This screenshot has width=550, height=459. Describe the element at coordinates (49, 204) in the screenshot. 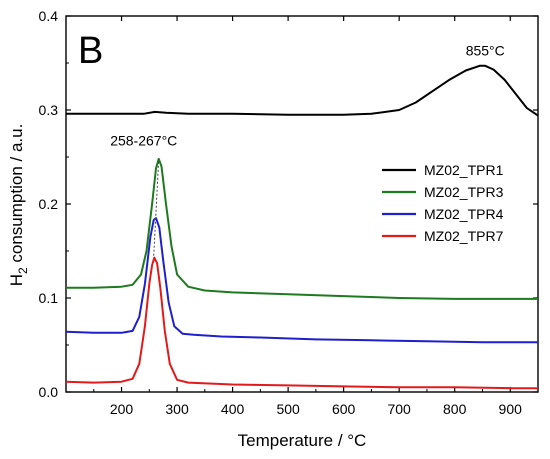

I see `y-tick-label: 0.2` at that location.